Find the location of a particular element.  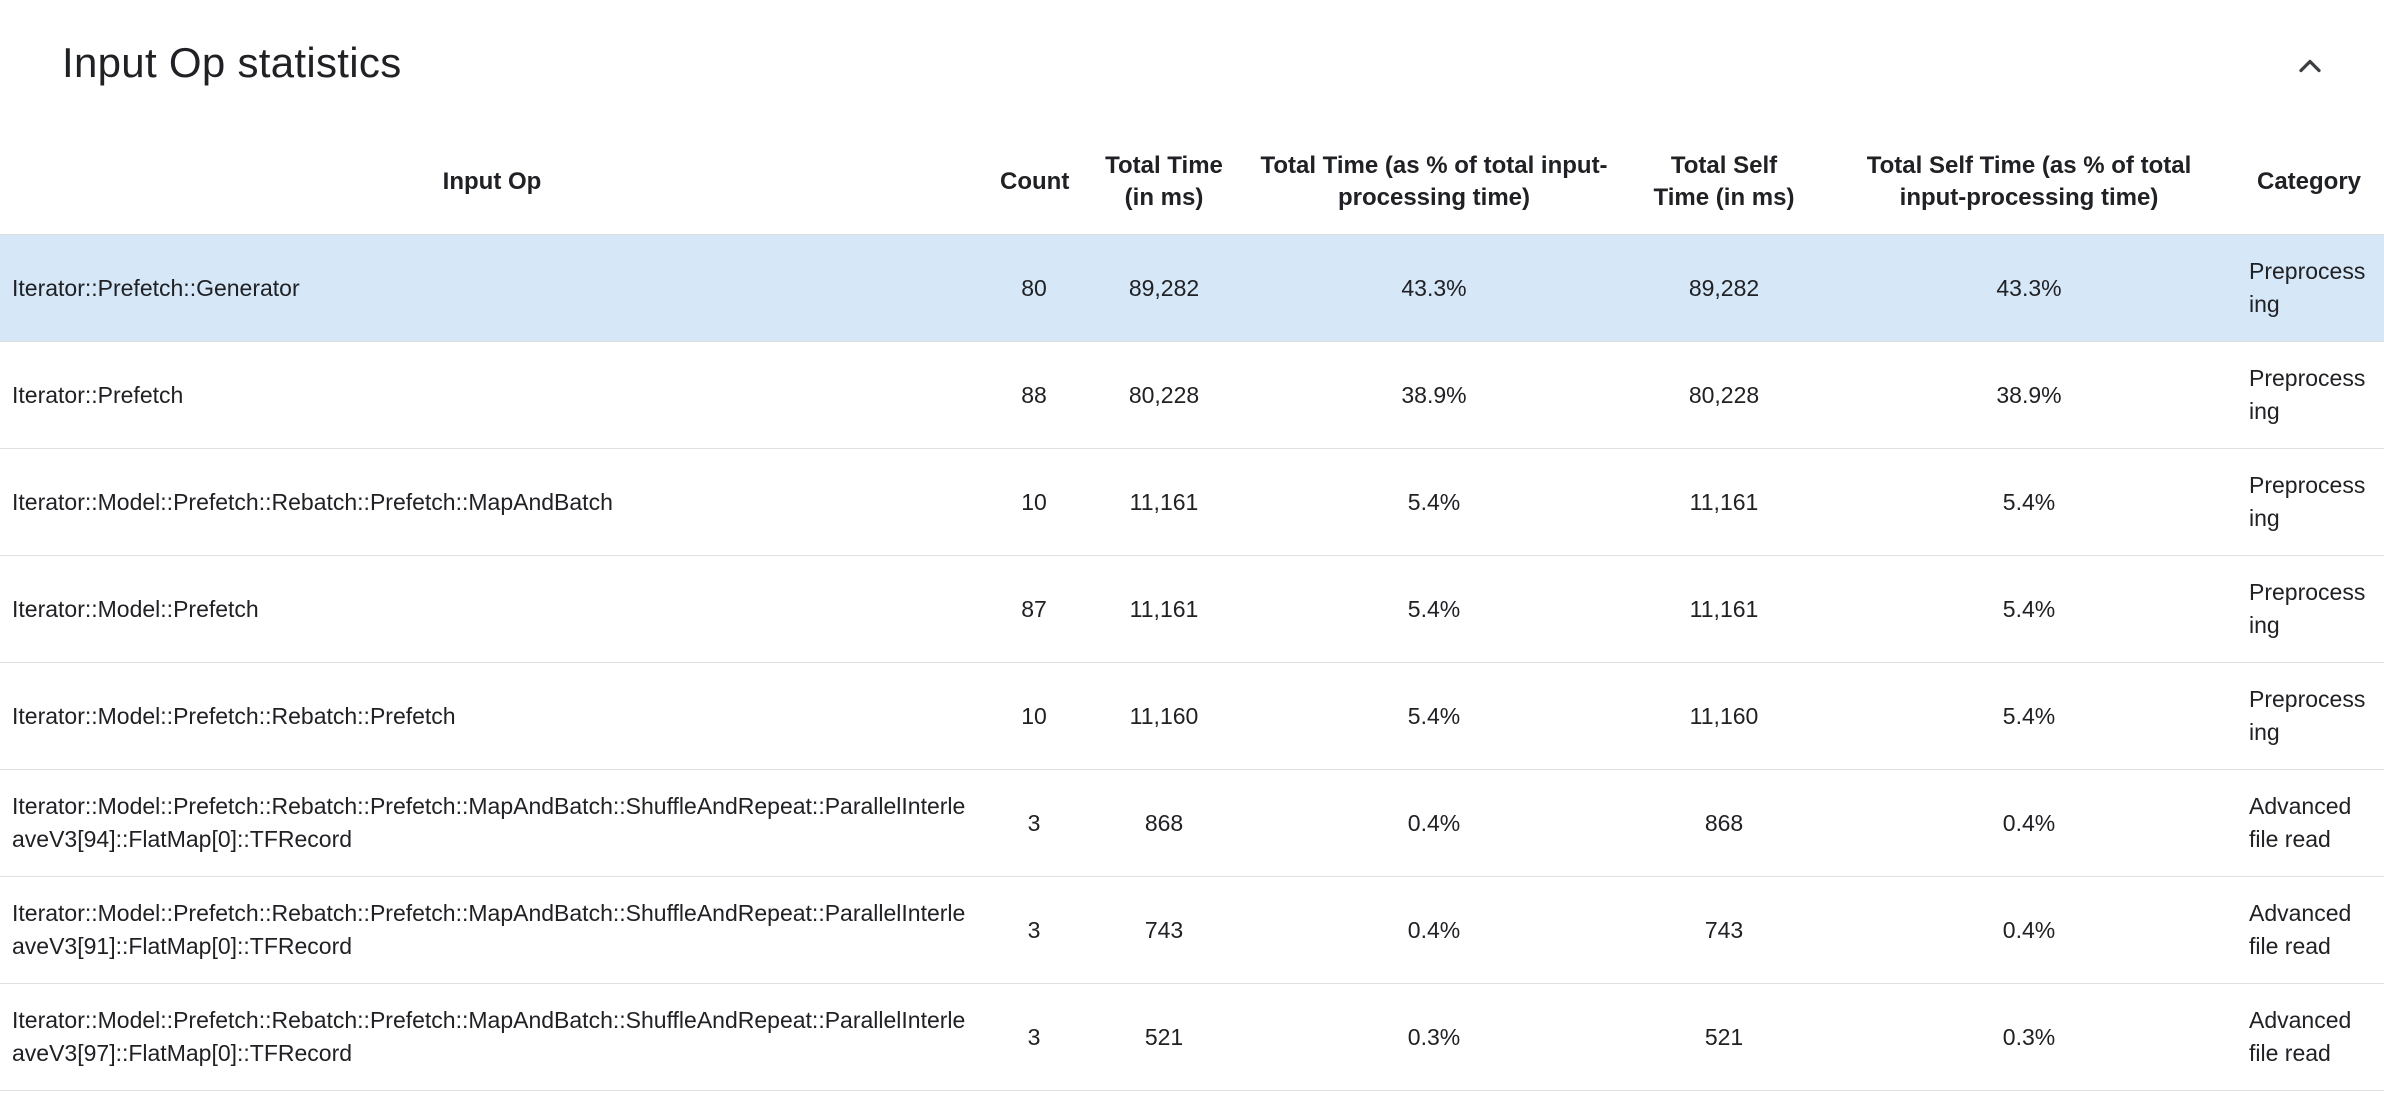

column-header-total-time: Total Time (in ms) is located at coordinates (1164, 182).